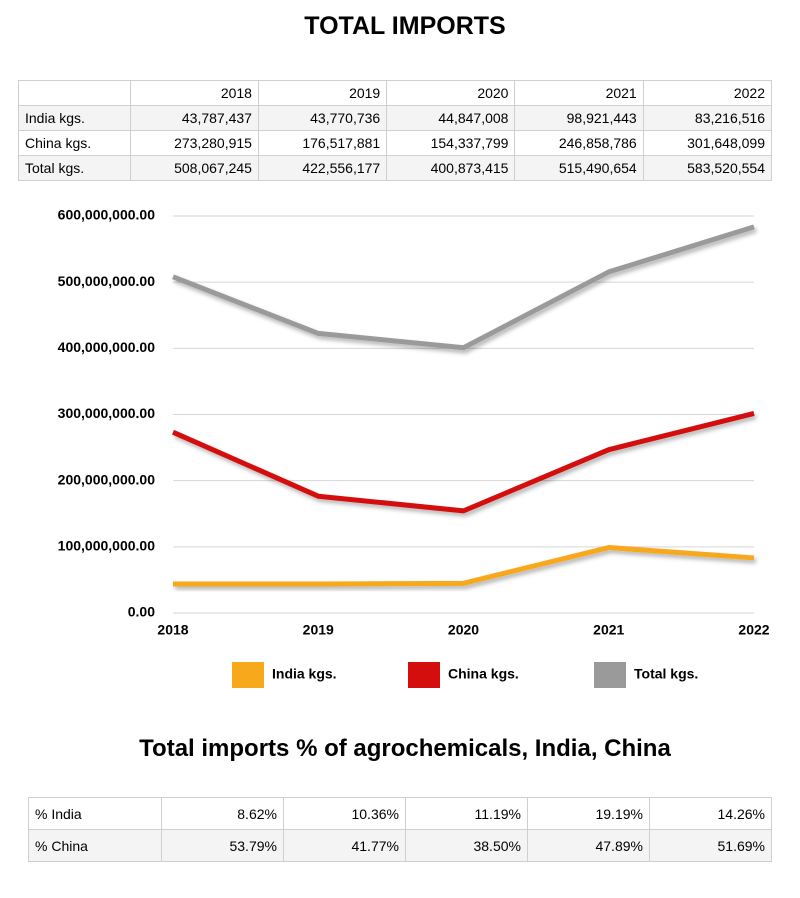 This screenshot has width=800, height=898. Describe the element at coordinates (222, 845) in the screenshot. I see `table-cell: 53.79%` at that location.